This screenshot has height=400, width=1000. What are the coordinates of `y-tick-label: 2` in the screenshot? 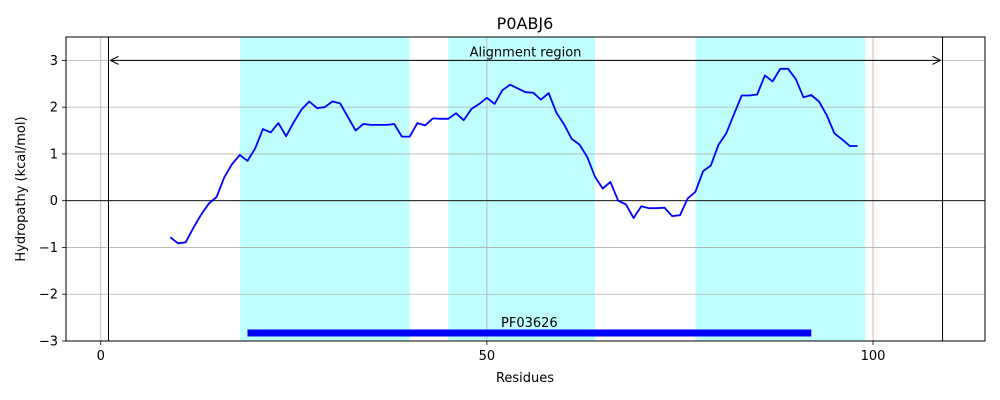 It's located at (54, 108).